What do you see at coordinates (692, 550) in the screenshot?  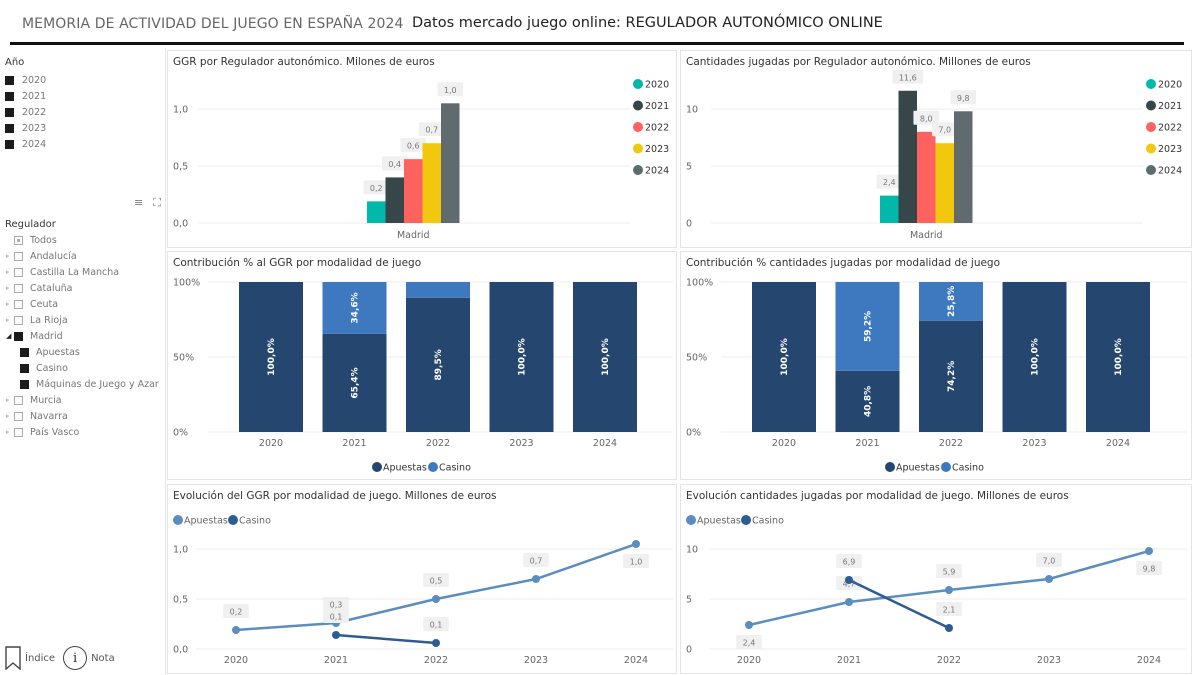 I see `y-tick-label: 10` at bounding box center [692, 550].